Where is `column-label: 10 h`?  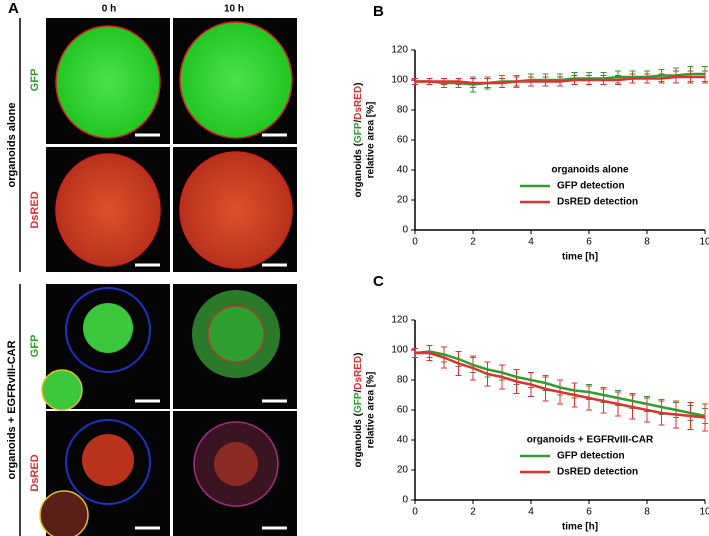
column-label: 10 h is located at coordinates (234, 9).